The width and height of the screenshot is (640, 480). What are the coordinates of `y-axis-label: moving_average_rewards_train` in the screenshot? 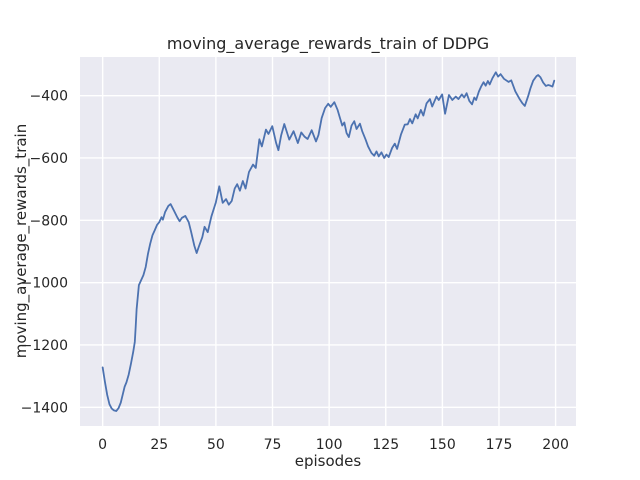 It's located at (21, 241).